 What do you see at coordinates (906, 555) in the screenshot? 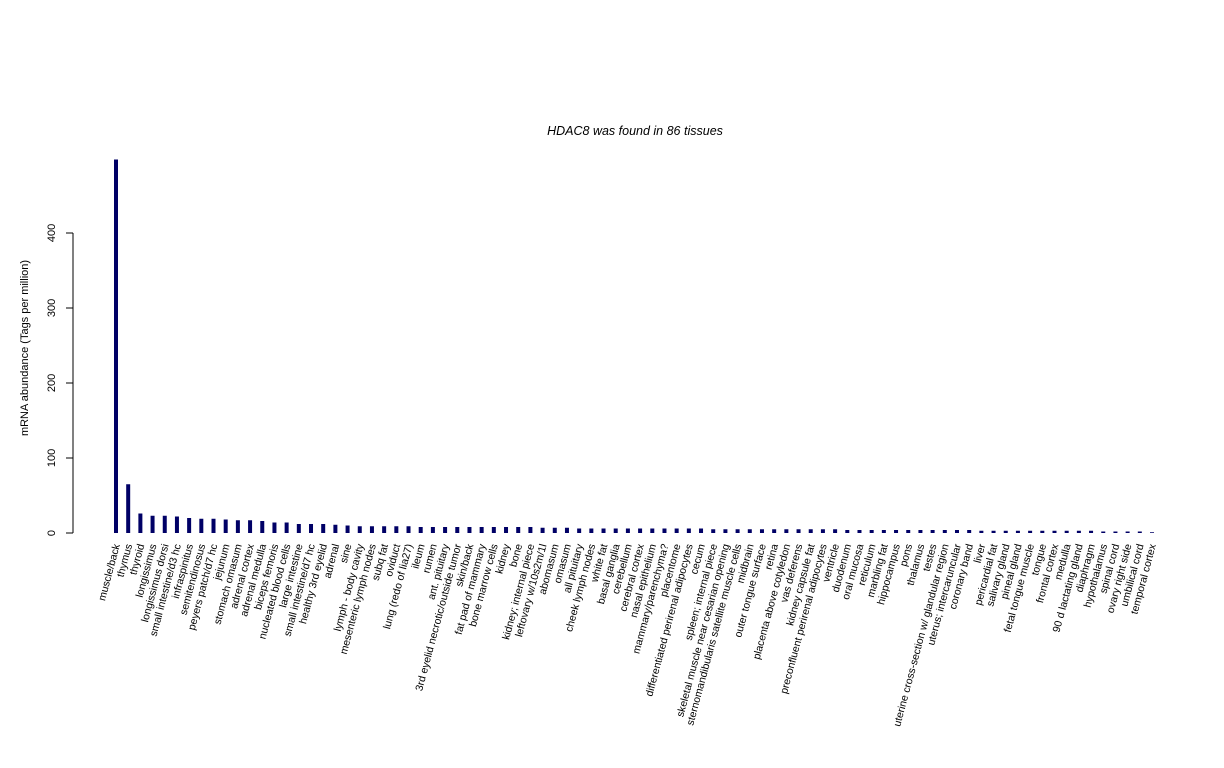
I see `x-tick-label: pons` at bounding box center [906, 555].